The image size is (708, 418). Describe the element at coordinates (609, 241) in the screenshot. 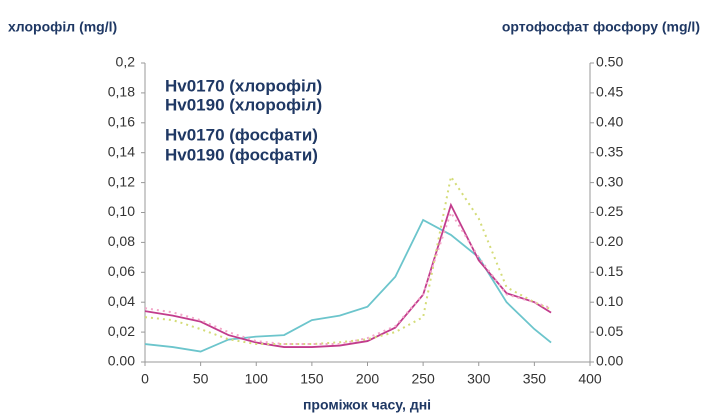

I see `y2-tick-label: 0.20` at that location.